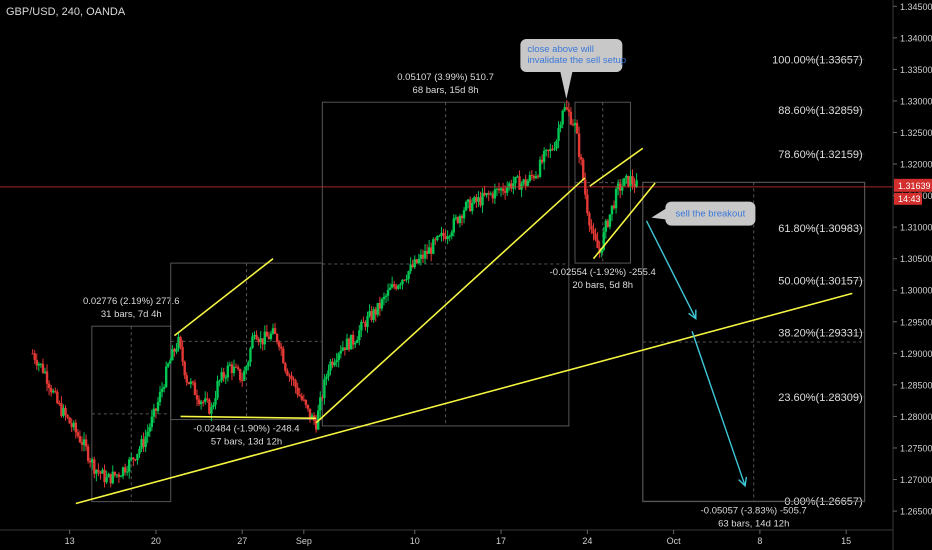  Describe the element at coordinates (501, 541) in the screenshot. I see `time-tick-label: 17` at that location.